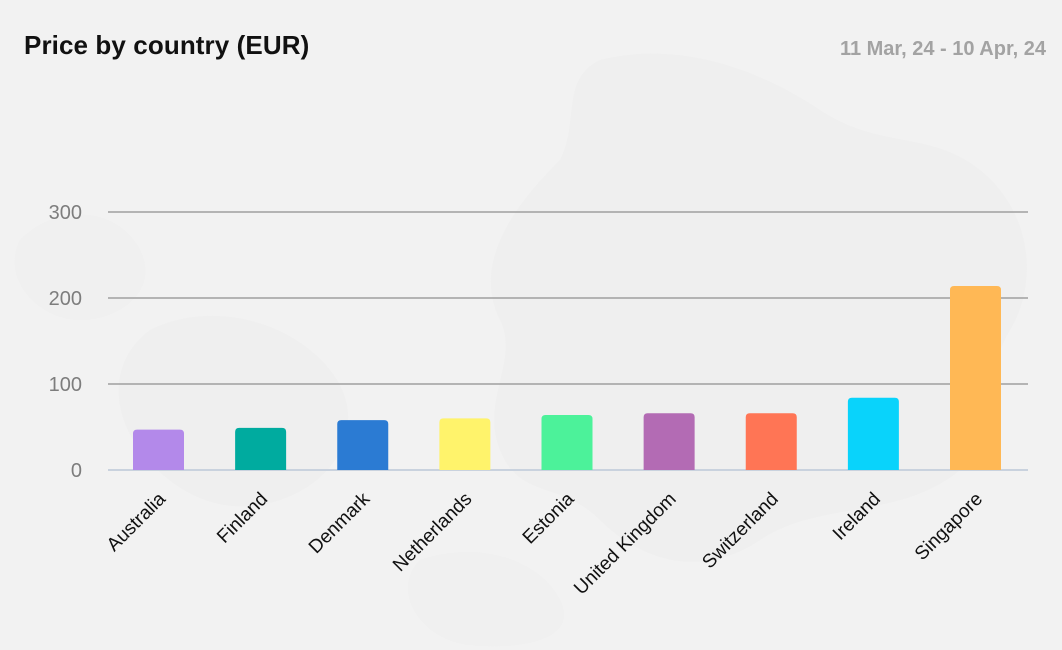 This screenshot has height=650, width=1062. Describe the element at coordinates (465, 444) in the screenshot. I see `bar-netherlands` at that location.